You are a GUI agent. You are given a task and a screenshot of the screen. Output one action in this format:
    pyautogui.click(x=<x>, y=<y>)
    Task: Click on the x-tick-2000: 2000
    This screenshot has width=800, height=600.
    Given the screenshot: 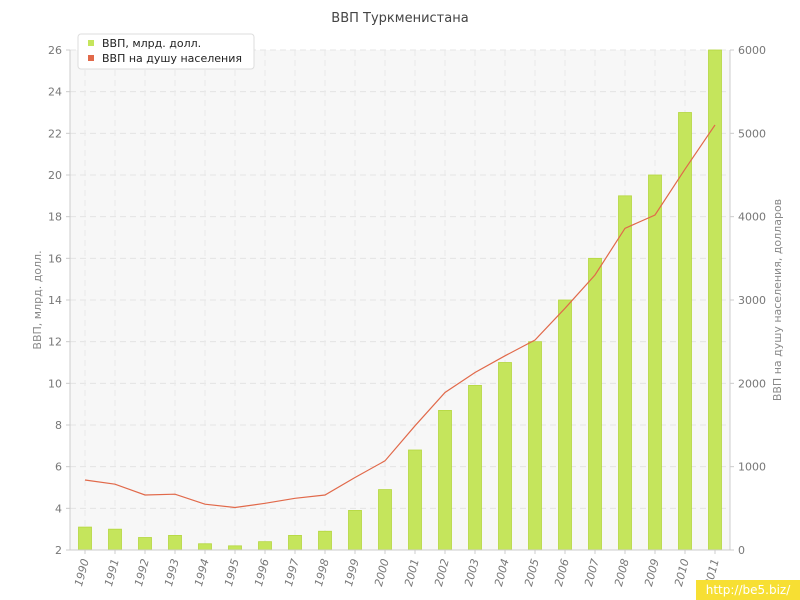 What is the action you would take?
    pyautogui.click(x=382, y=572)
    